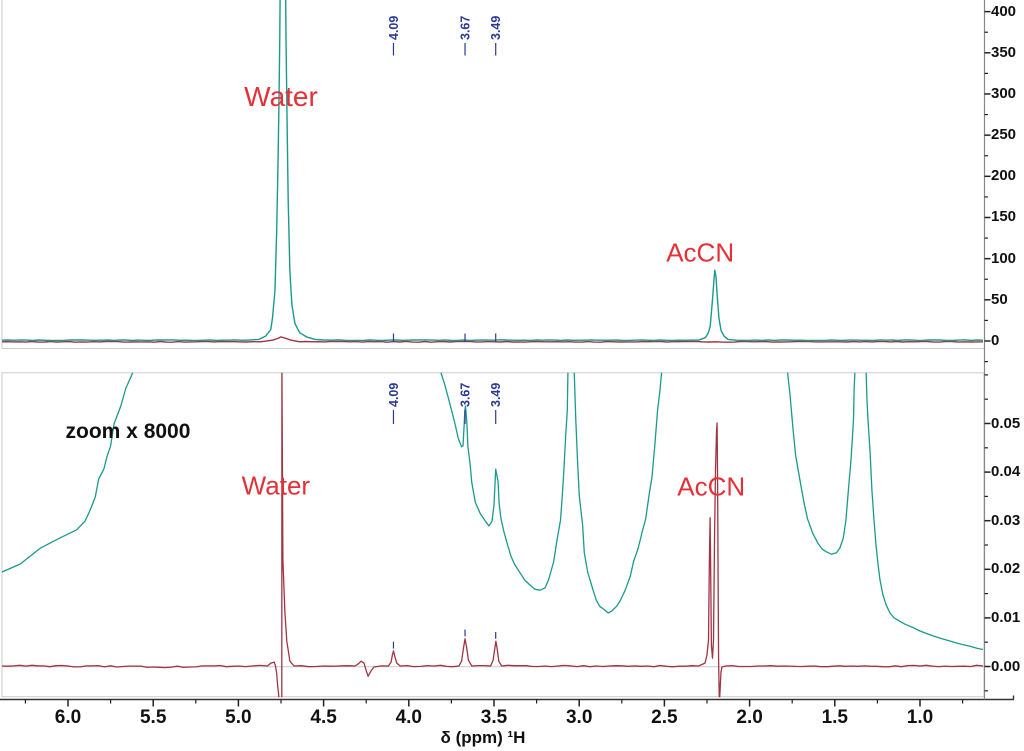  I want to click on y-tick-label: 100, so click(1004, 258).